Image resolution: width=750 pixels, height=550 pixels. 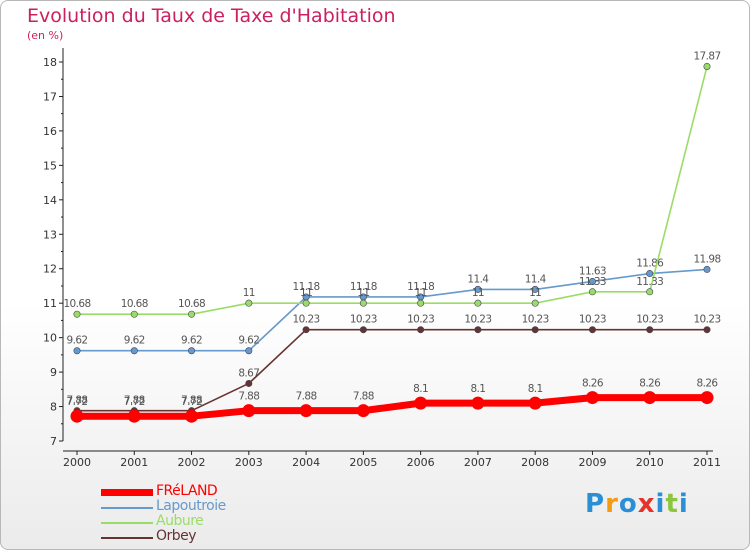 What do you see at coordinates (683, 504) in the screenshot?
I see `logo-letter: i` at bounding box center [683, 504].